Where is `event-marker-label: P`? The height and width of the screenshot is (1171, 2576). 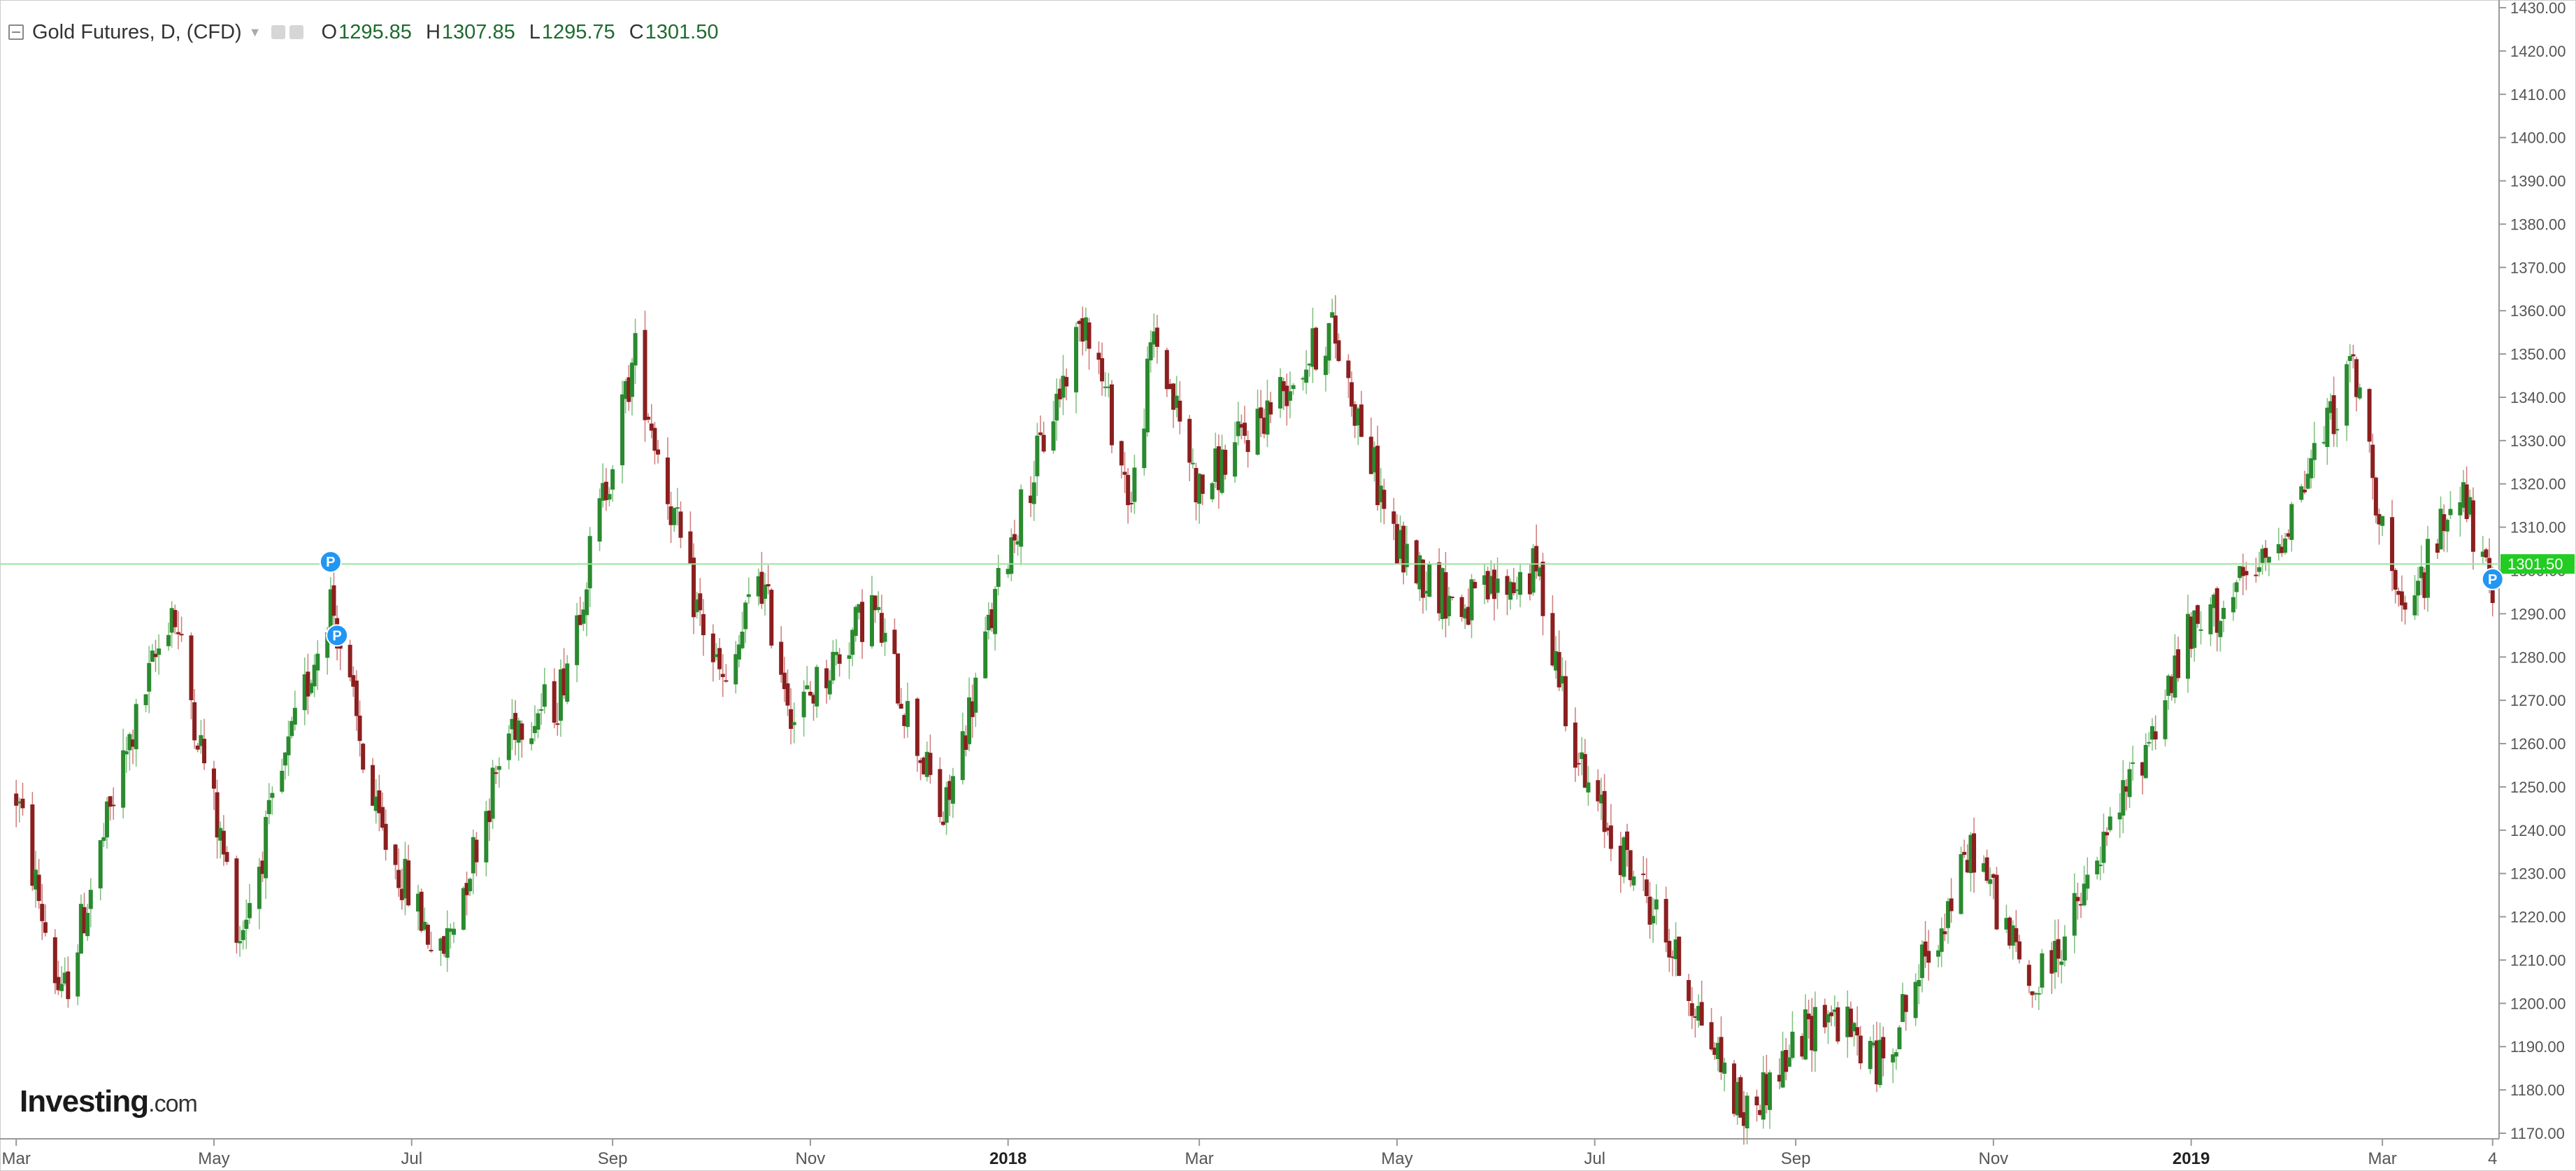 event-marker-label: P is located at coordinates (336, 636).